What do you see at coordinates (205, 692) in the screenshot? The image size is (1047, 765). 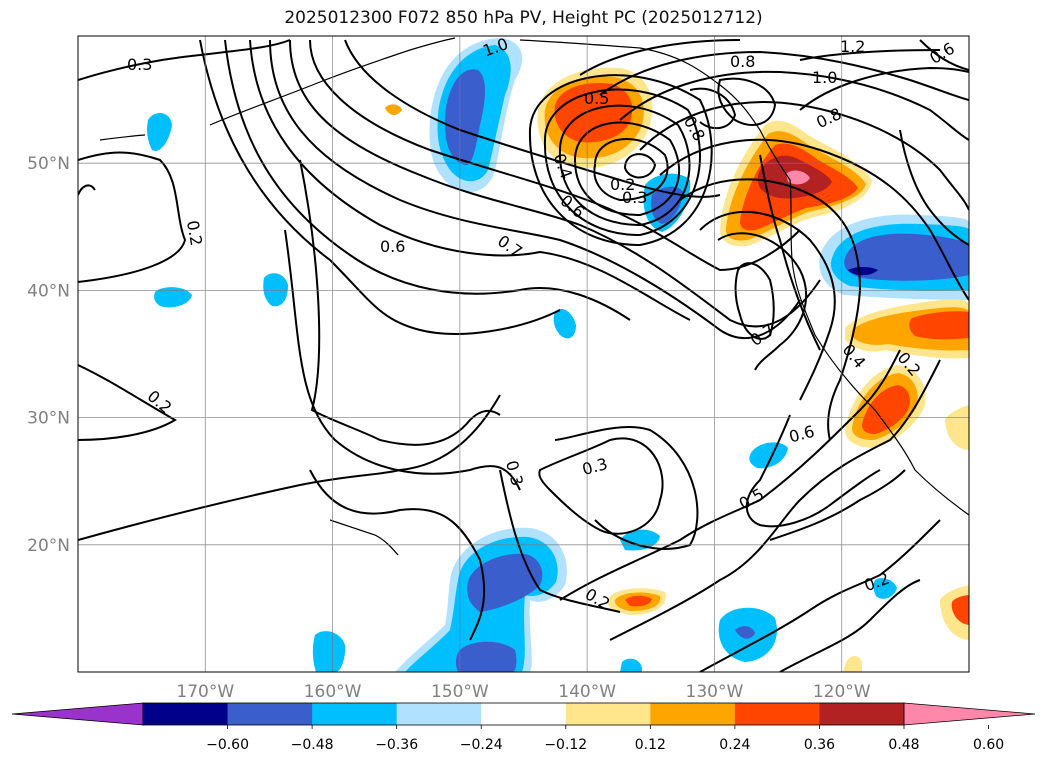 I see `x-tick-label: 170°W` at bounding box center [205, 692].